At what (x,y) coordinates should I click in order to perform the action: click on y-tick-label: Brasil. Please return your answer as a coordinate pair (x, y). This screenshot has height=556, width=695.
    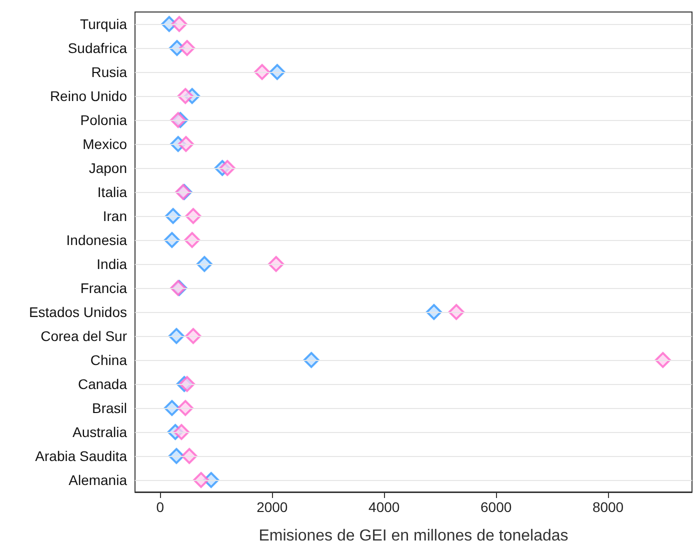
    Looking at the image, I should click on (109, 408).